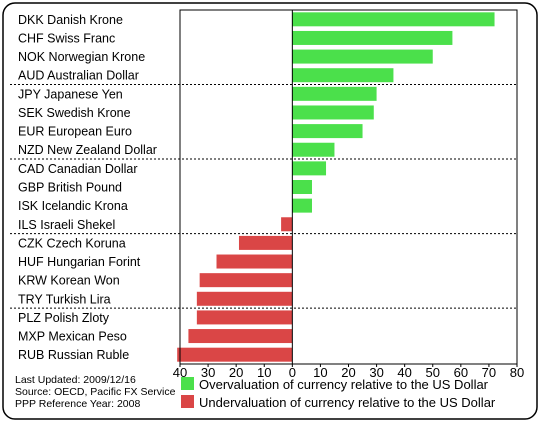 This screenshot has width=540, height=422. I want to click on tick-label: 70, so click(489, 372).